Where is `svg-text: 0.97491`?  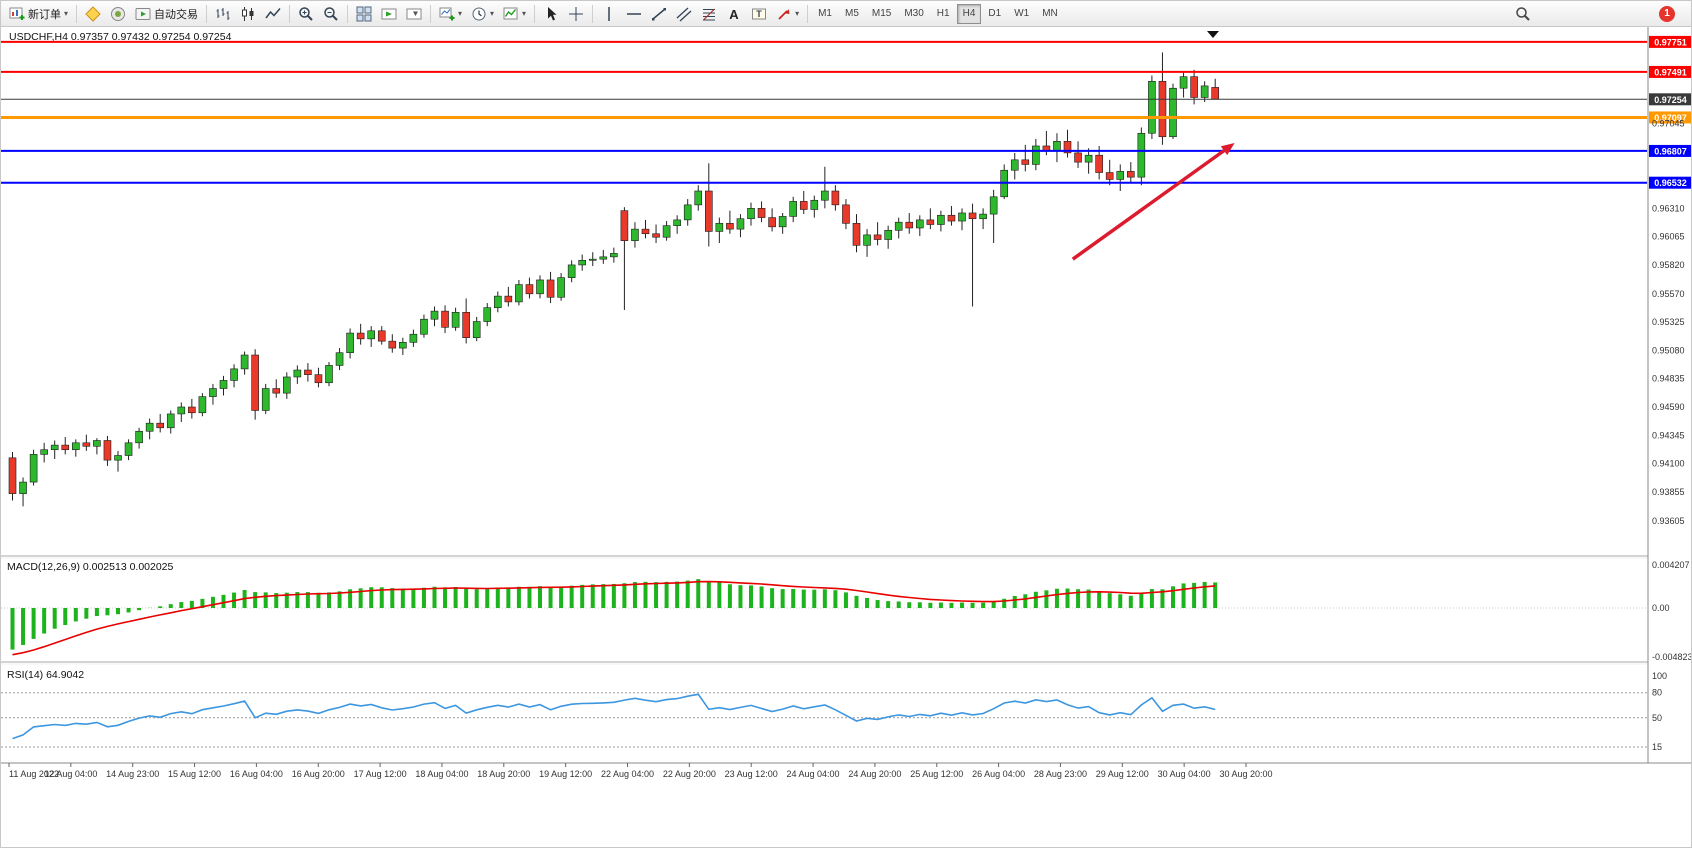 svg-text: 0.97491 is located at coordinates (1670, 72).